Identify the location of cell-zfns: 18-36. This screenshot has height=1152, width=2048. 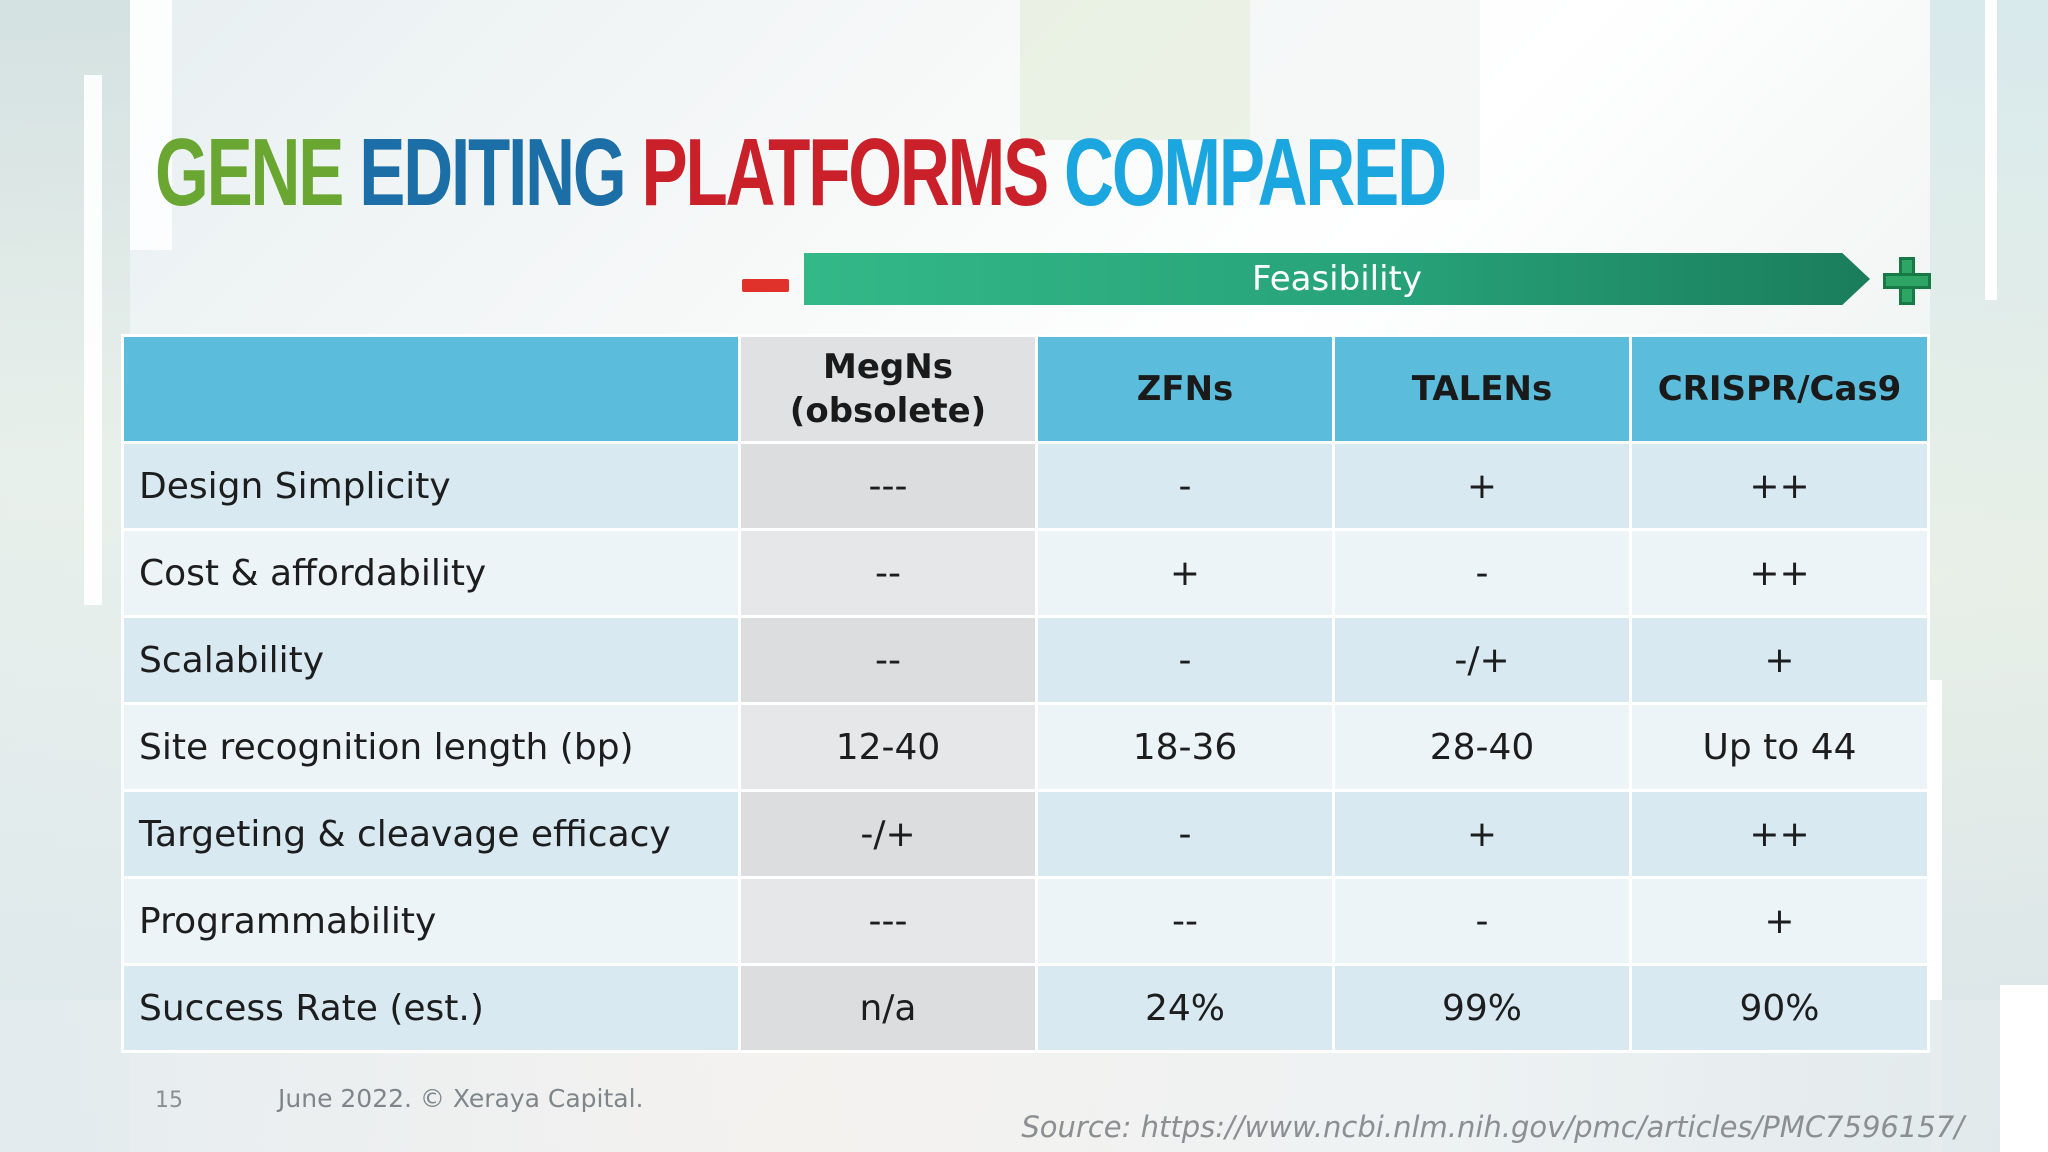
(1185, 747).